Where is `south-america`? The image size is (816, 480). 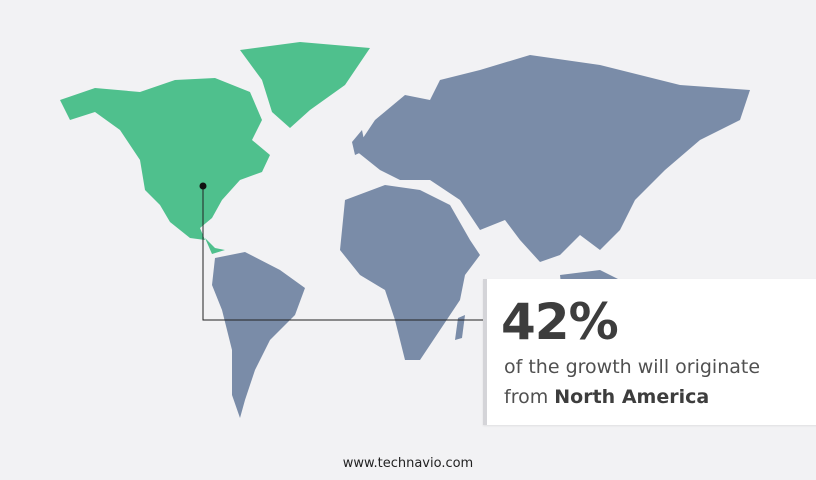 south-america is located at coordinates (258, 335).